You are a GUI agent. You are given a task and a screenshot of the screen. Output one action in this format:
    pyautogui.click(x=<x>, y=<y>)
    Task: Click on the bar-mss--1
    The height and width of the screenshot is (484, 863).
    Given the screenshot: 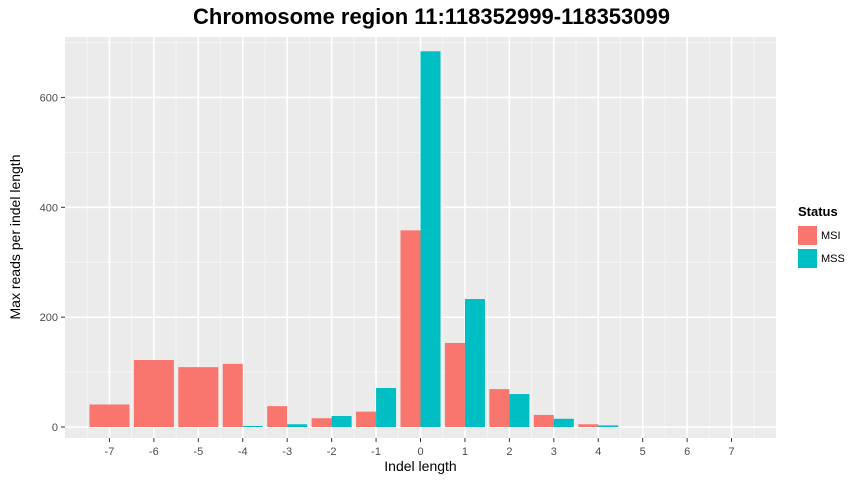 What is the action you would take?
    pyautogui.click(x=386, y=408)
    